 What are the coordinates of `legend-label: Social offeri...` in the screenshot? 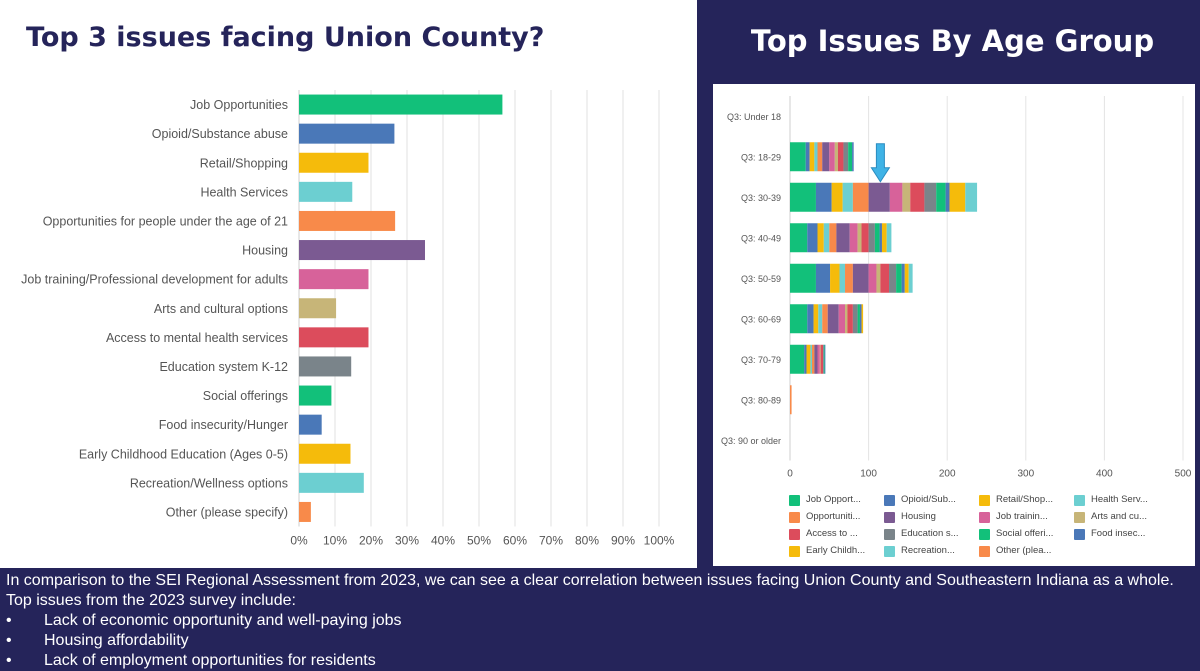 It's located at (1025, 533).